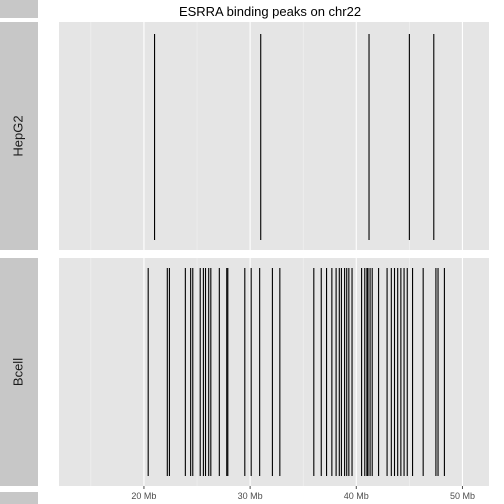 Image resolution: width=504 pixels, height=504 pixels. I want to click on x-tick-label: 40 Mb, so click(356, 496).